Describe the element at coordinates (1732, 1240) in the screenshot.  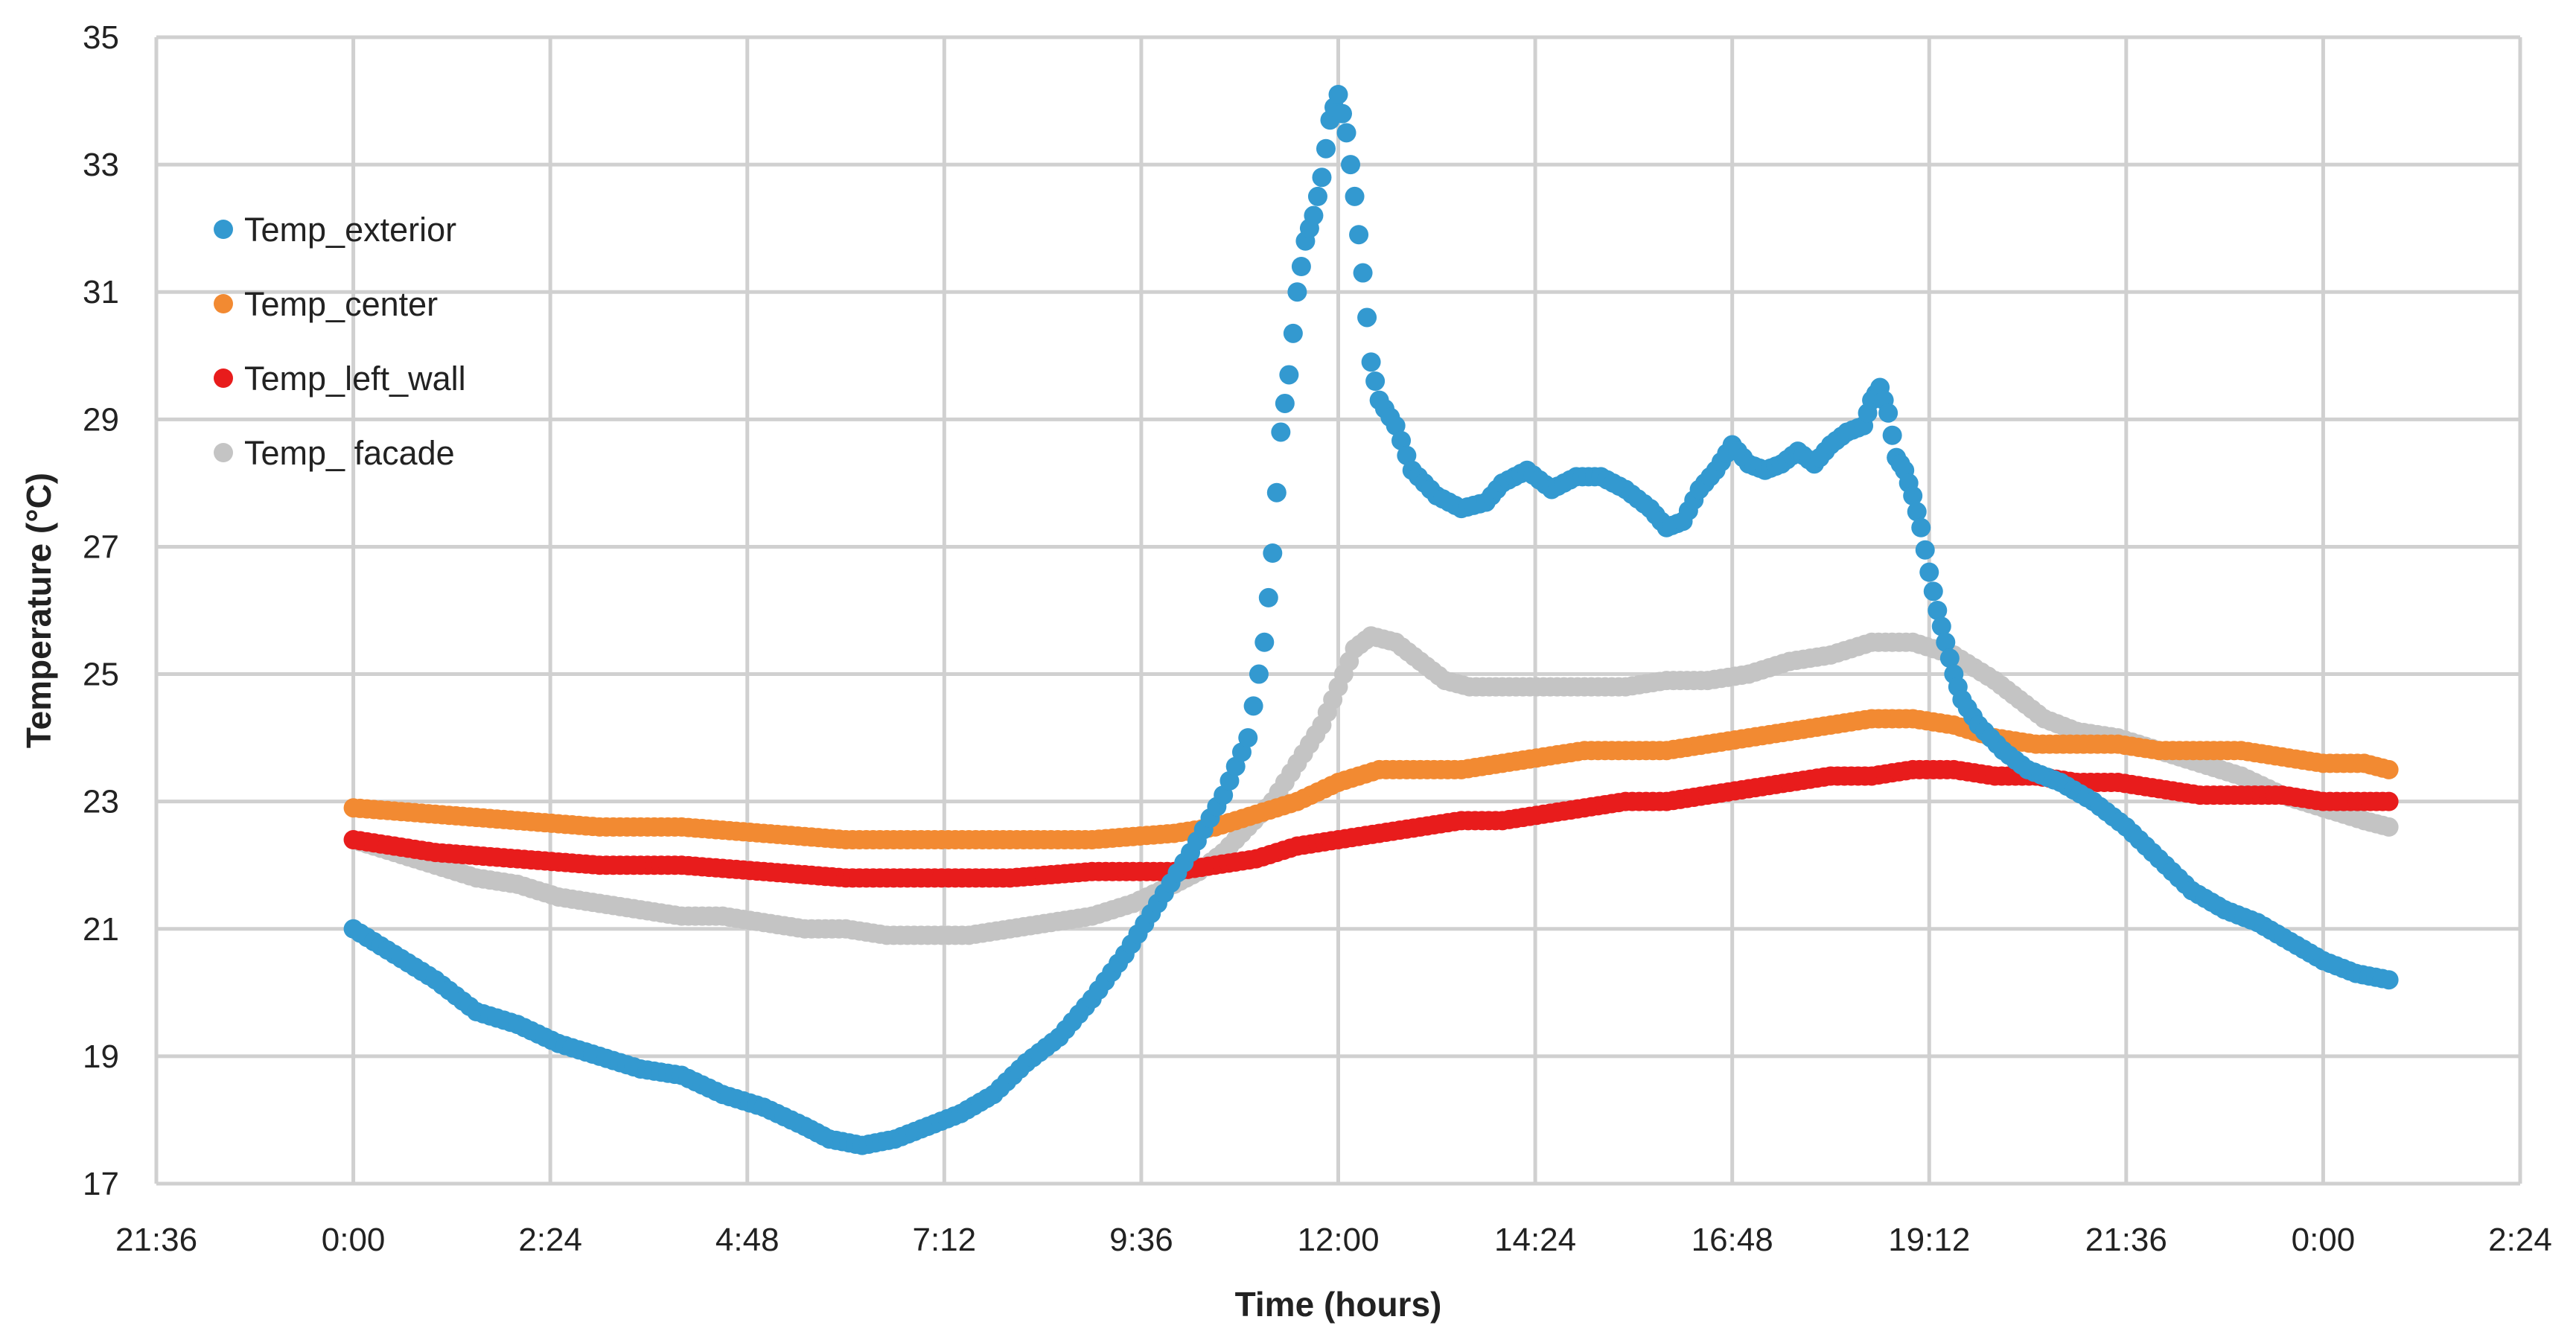
I see `x-tick-label: 16:48` at that location.